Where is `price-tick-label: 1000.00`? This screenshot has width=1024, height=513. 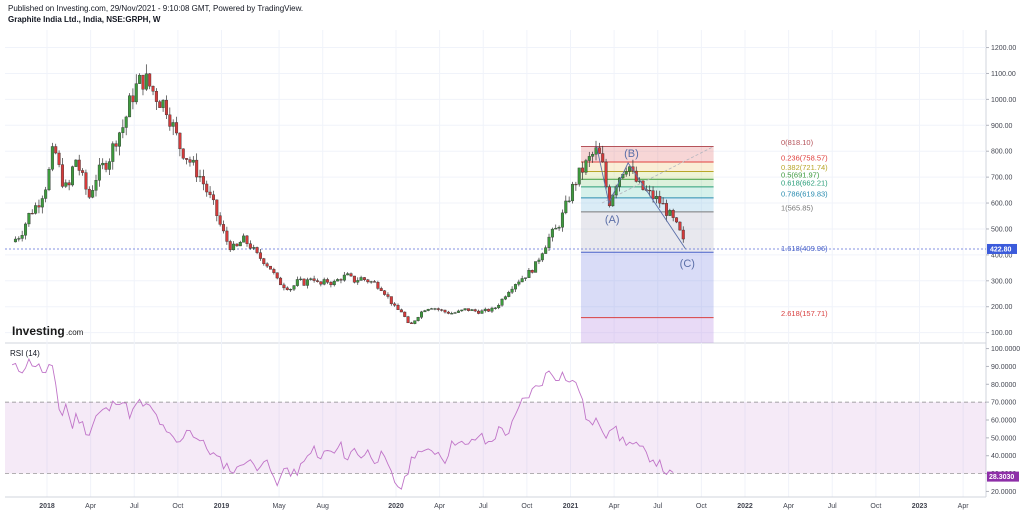 price-tick-label: 1000.00 is located at coordinates (1003, 100).